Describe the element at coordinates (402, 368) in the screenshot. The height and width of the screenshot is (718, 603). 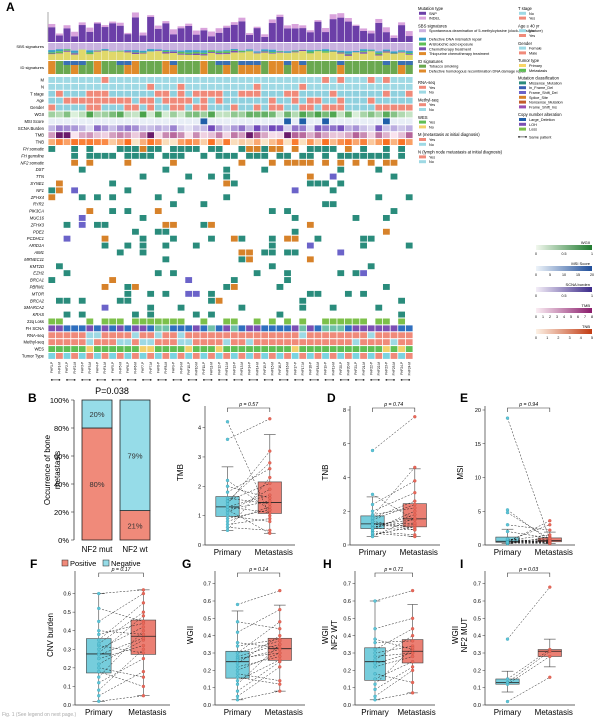
I see `sample-id-label: FHF24-P` at that location.